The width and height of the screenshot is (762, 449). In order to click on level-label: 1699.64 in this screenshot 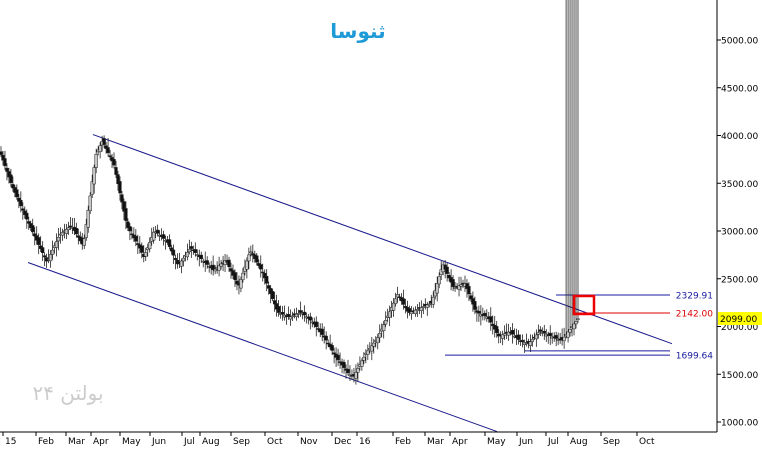, I will do `click(694, 357)`.